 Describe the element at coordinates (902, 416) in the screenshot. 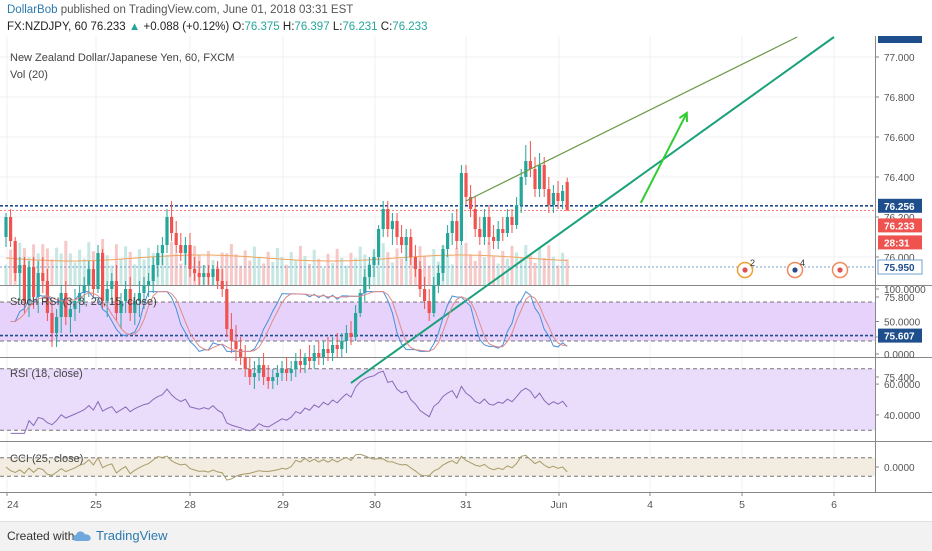

I see `y-tick-label: 40.0000` at that location.